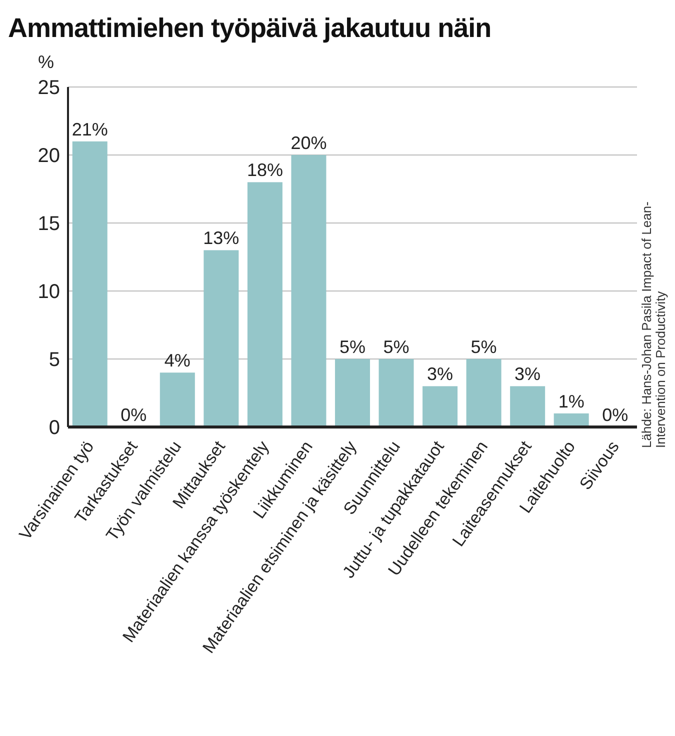  I want to click on data-label: 21%, so click(90, 129).